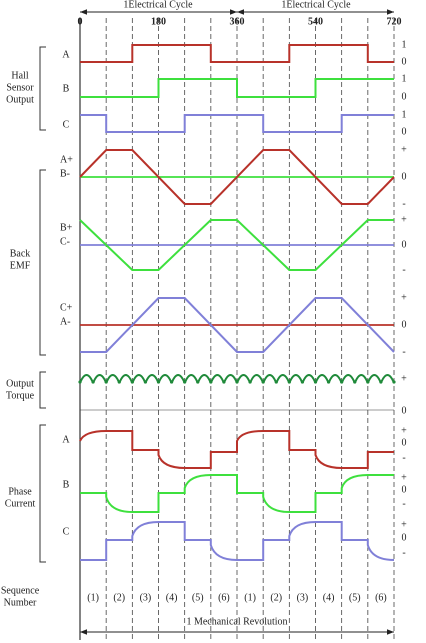 The image size is (426, 643). What do you see at coordinates (65, 173) in the screenshot?
I see `signal-label: B-` at bounding box center [65, 173].